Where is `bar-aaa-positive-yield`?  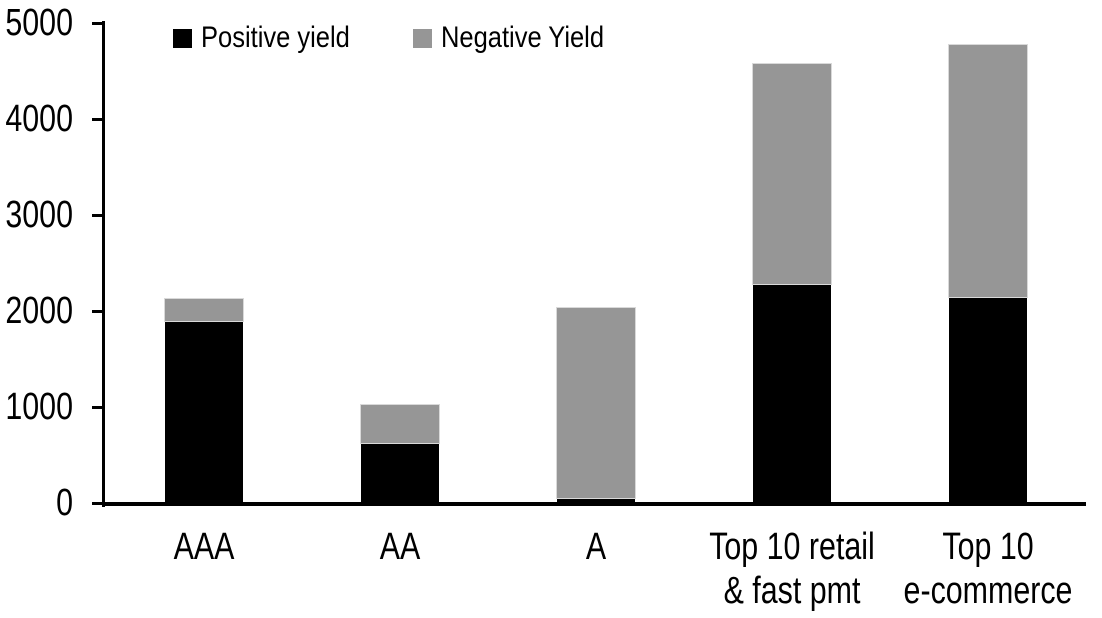 bar-aaa-positive-yield is located at coordinates (204, 411).